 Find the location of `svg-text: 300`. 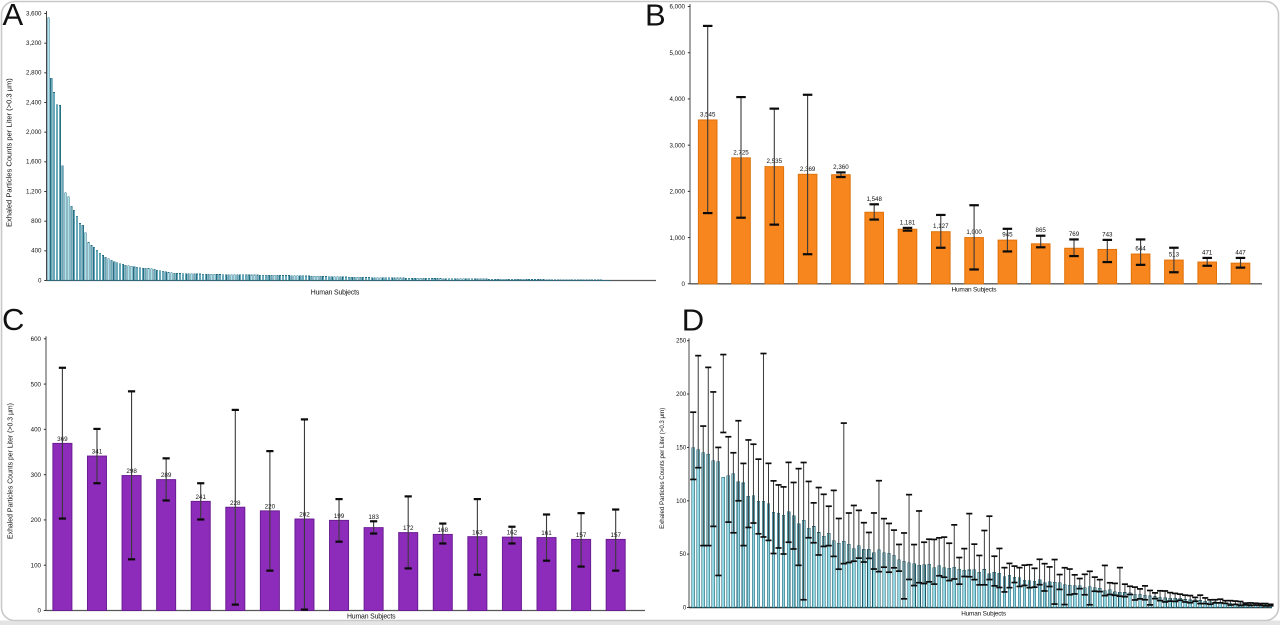

svg-text: 300 is located at coordinates (36, 475).